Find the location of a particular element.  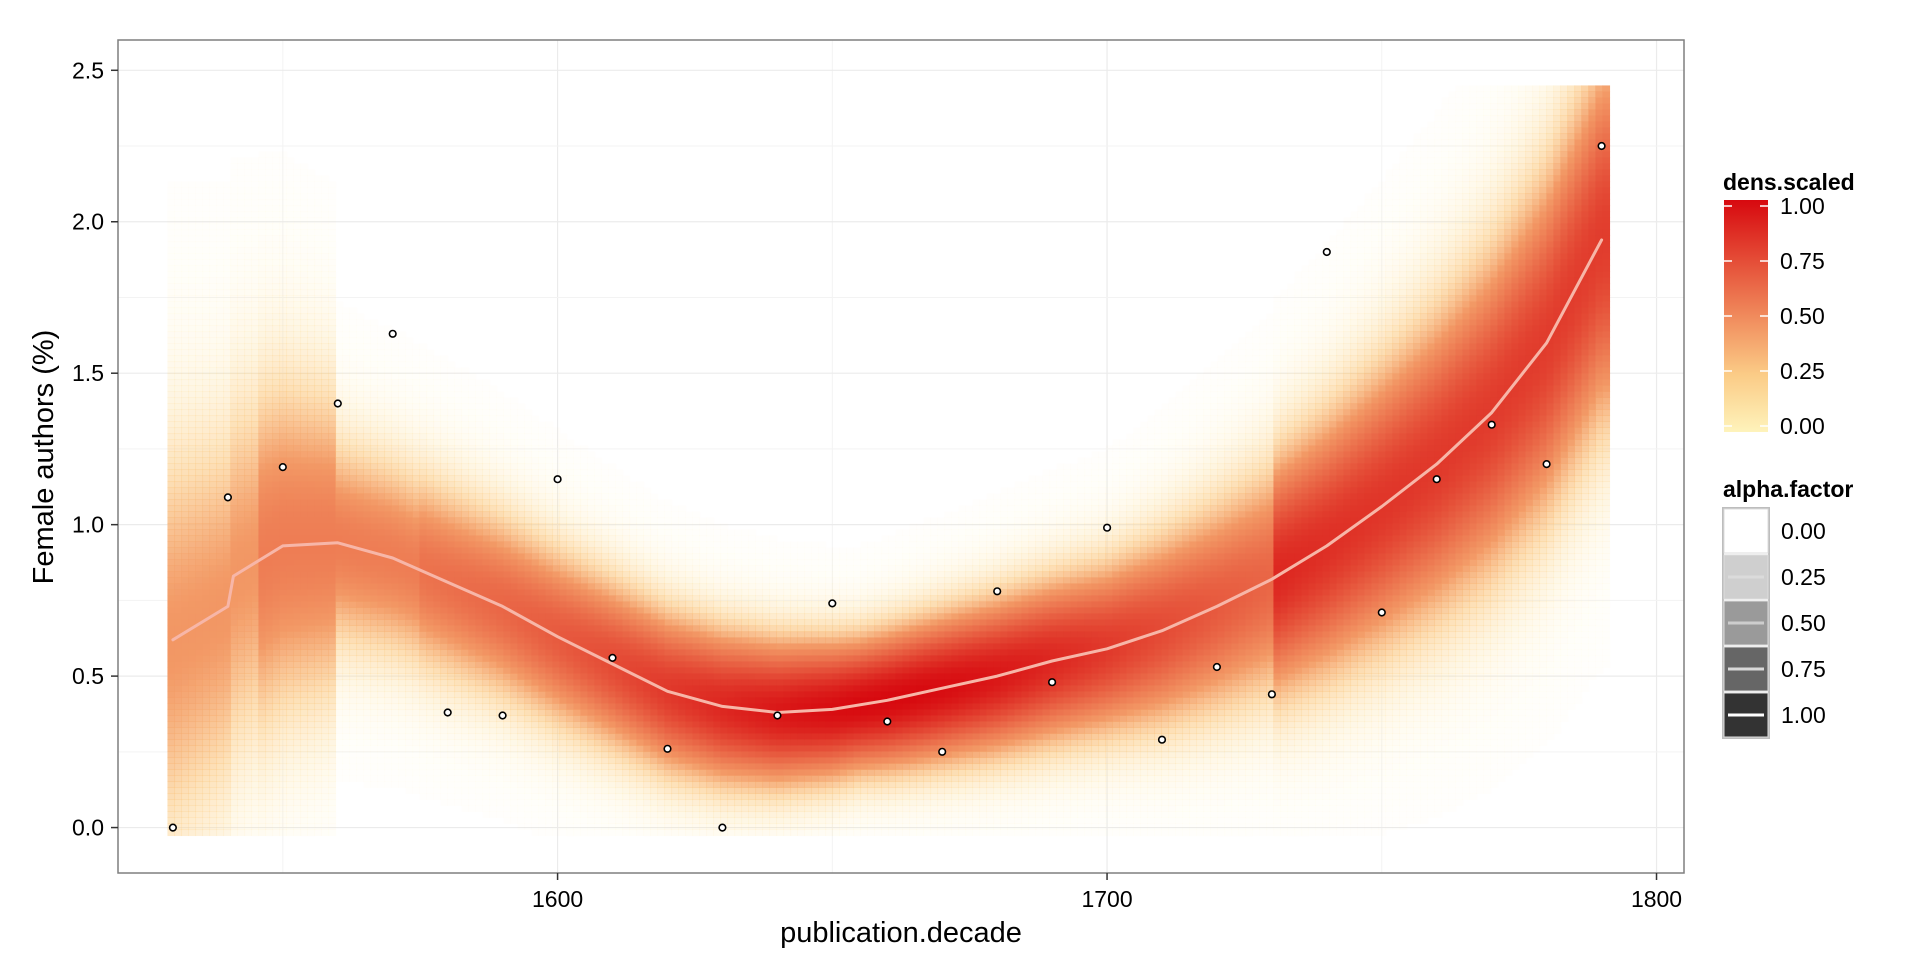

x-tick-label: 1600 is located at coordinates (557, 899).